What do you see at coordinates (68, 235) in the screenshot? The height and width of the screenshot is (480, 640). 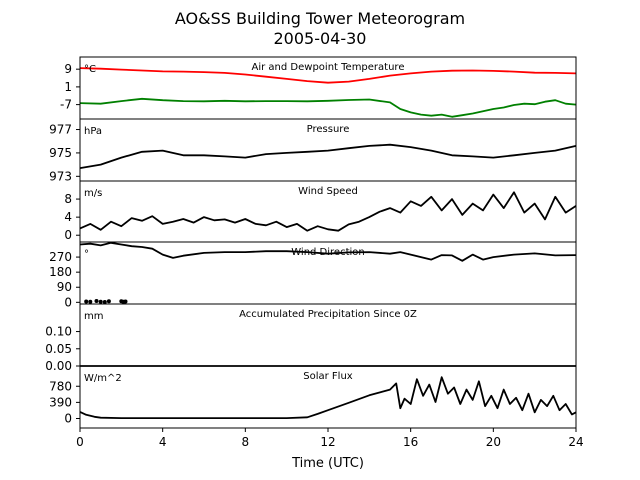 I see `panel-2-ytick-label-0: 0` at bounding box center [68, 235].